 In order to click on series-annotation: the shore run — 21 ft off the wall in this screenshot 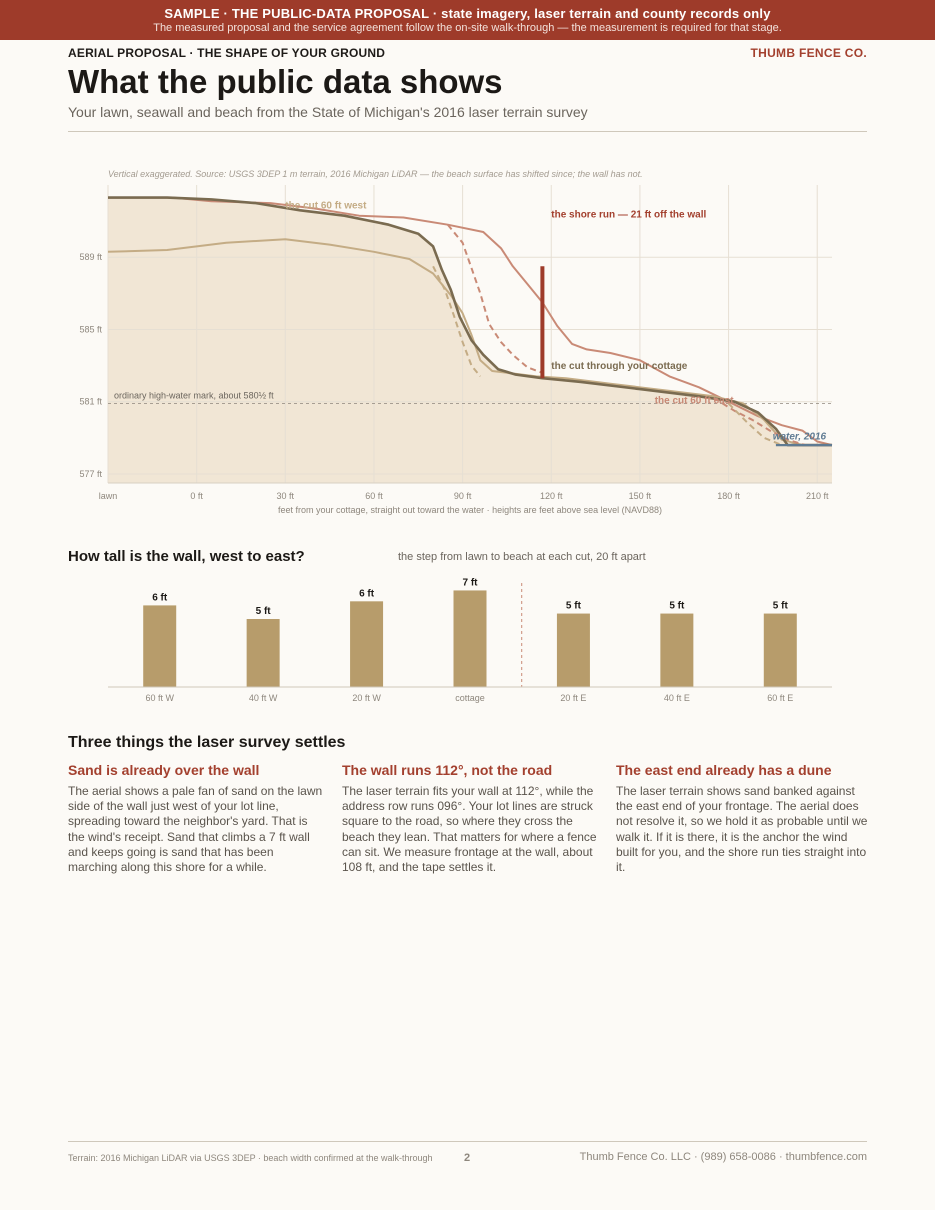, I will do `click(628, 215)`.